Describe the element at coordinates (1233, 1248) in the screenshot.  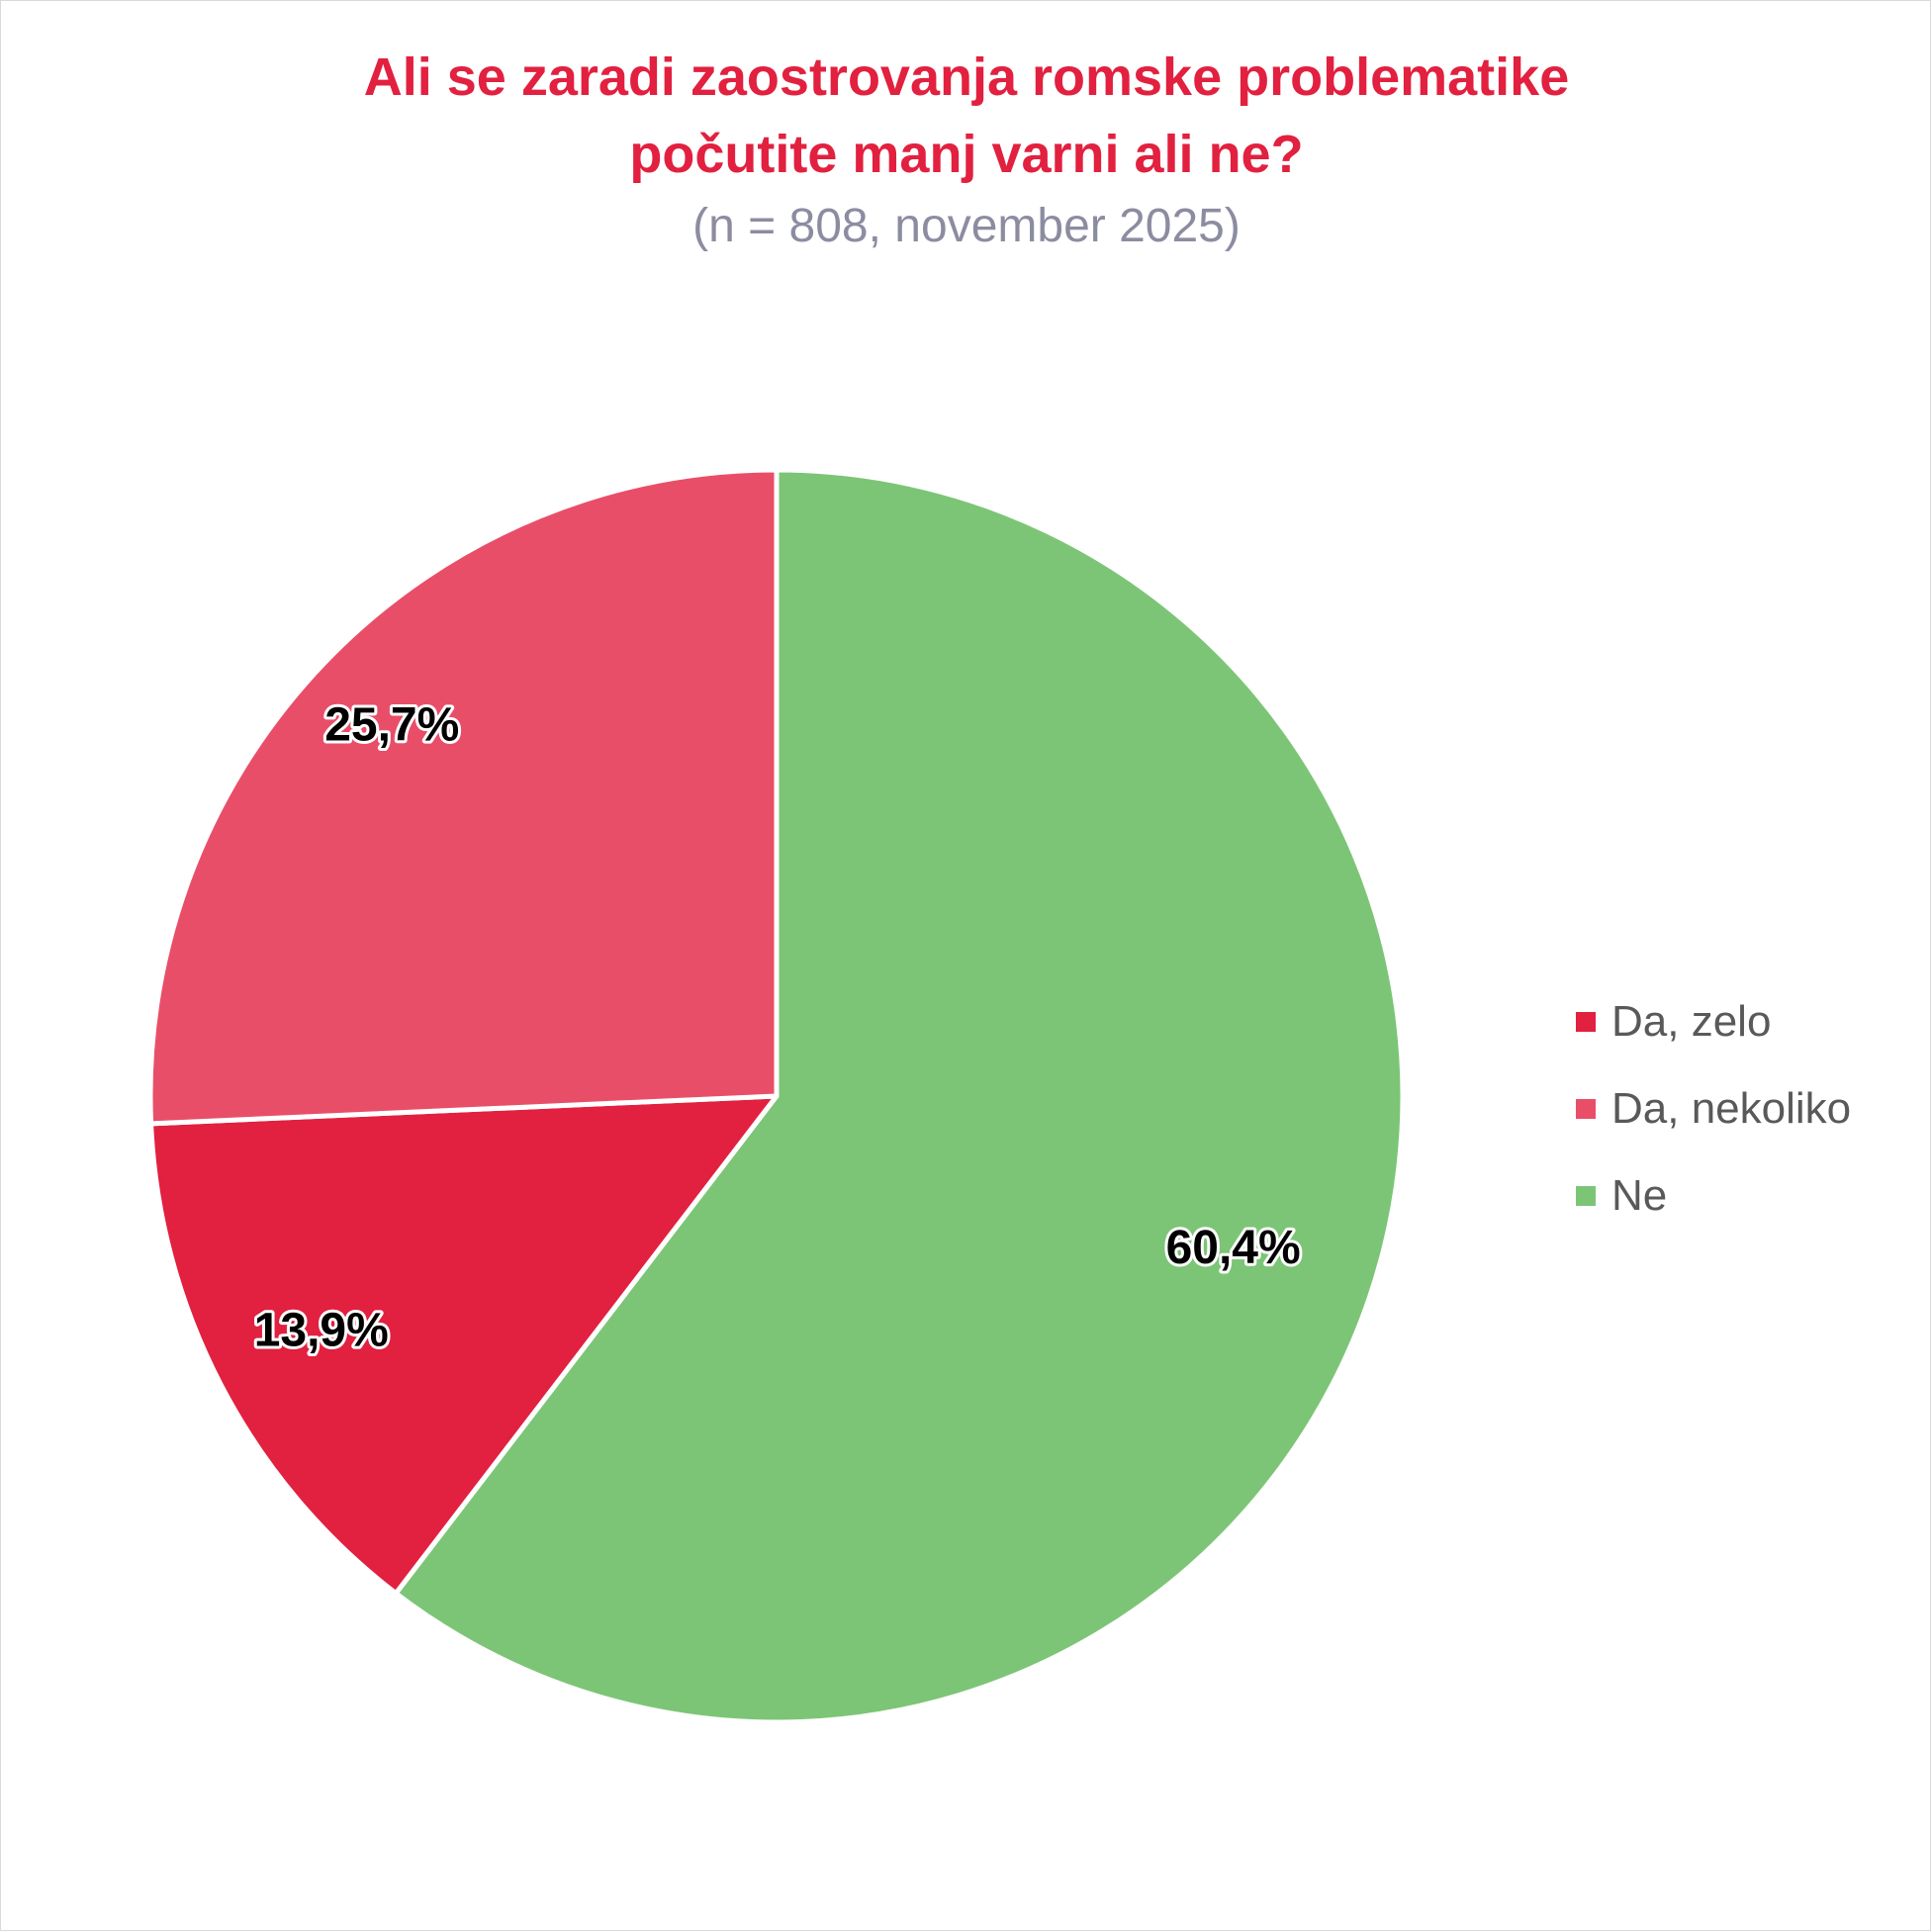
I see `data-label-ne: 60,4%` at that location.